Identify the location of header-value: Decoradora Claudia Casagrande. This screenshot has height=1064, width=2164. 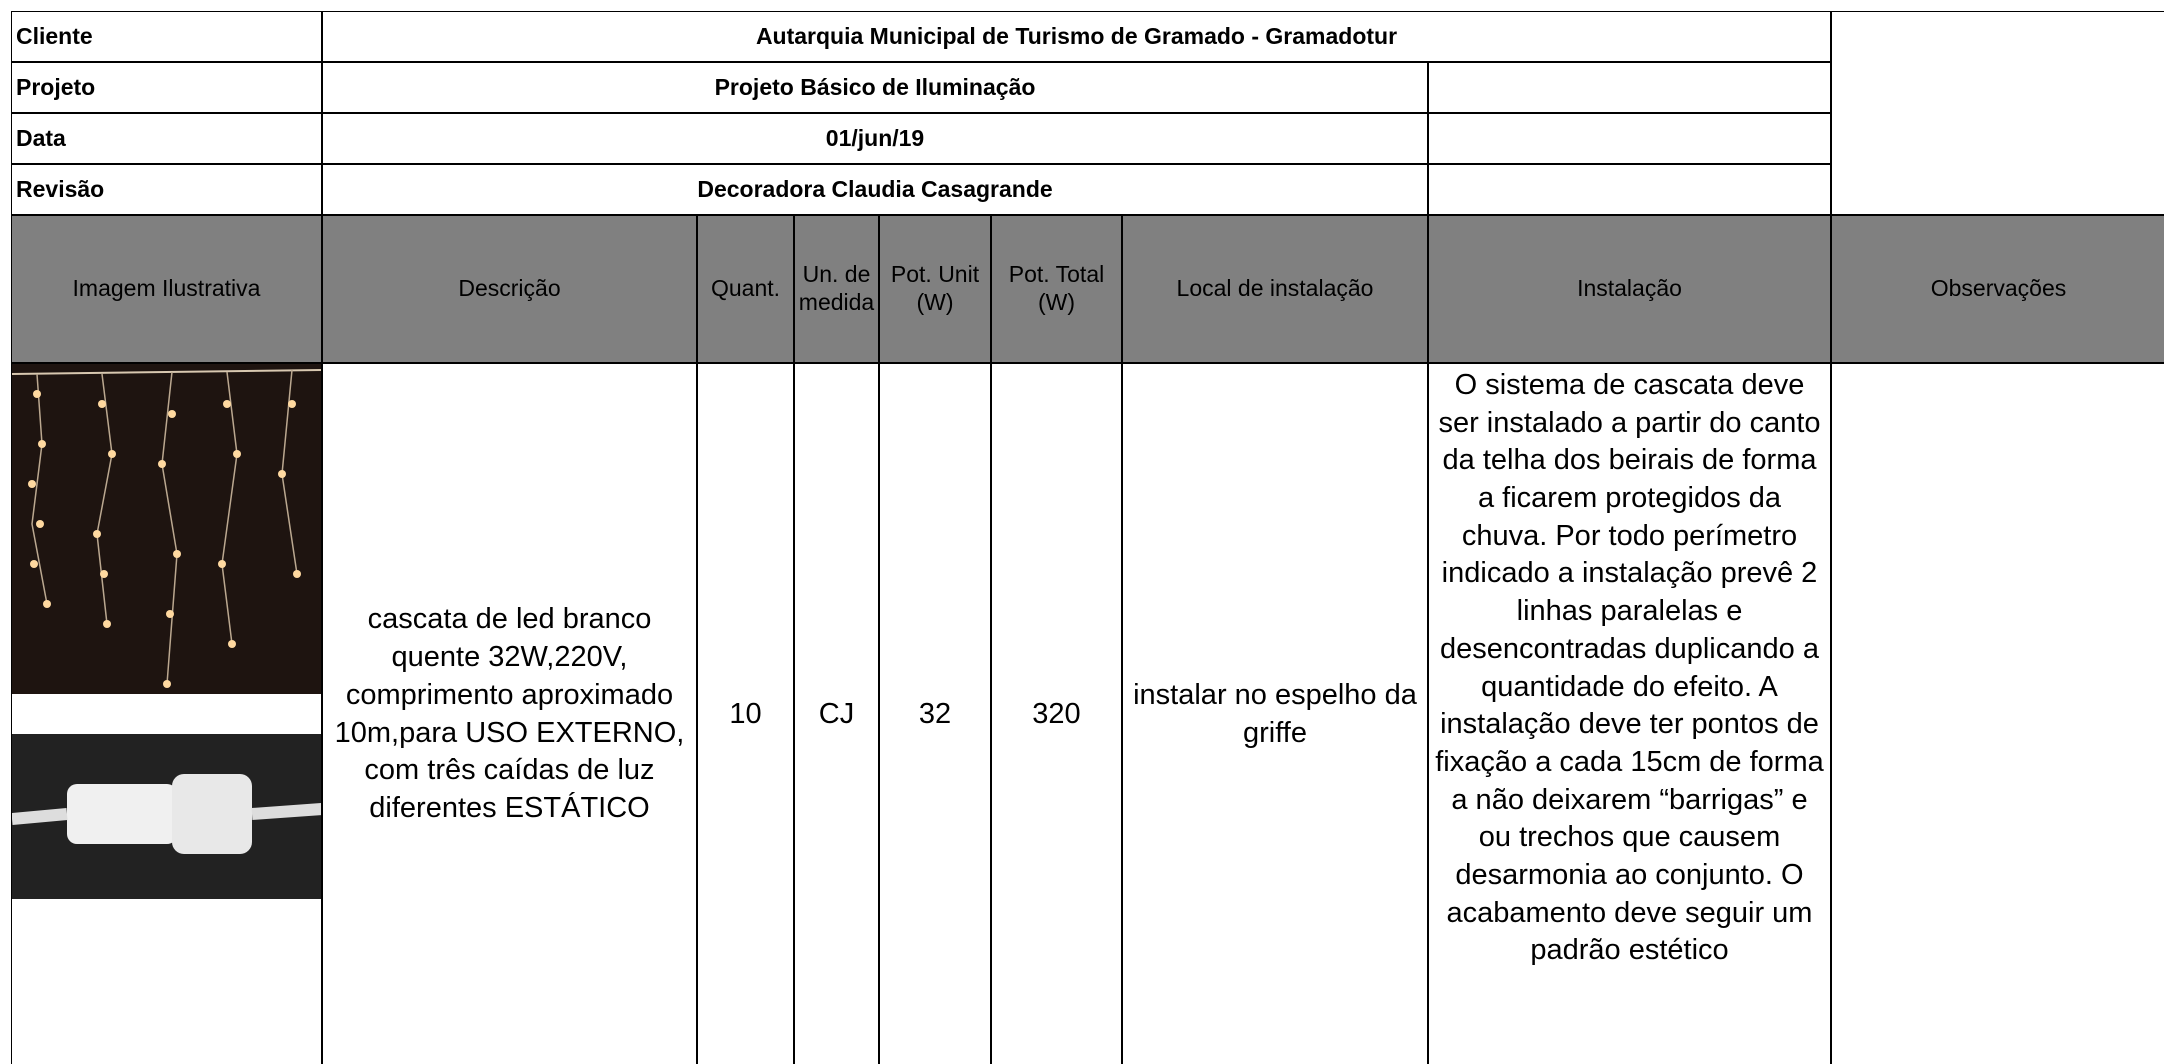
(875, 189).